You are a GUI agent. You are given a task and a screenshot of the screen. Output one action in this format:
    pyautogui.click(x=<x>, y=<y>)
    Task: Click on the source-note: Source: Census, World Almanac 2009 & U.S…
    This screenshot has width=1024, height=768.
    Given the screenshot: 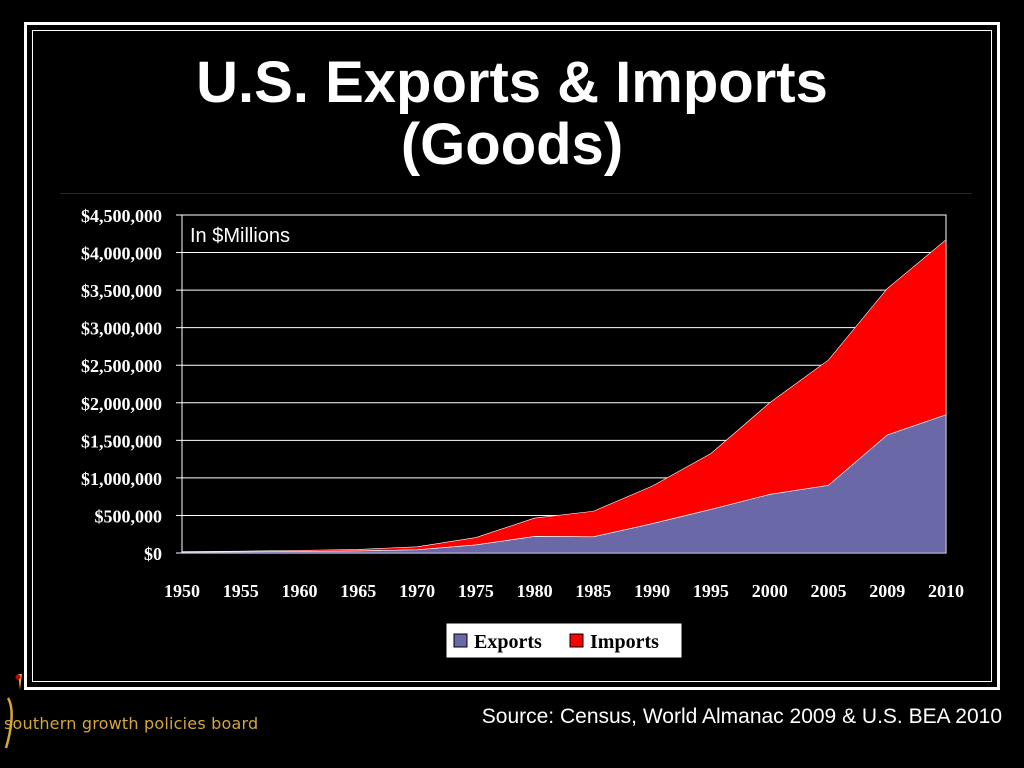 What is the action you would take?
    pyautogui.click(x=741, y=716)
    